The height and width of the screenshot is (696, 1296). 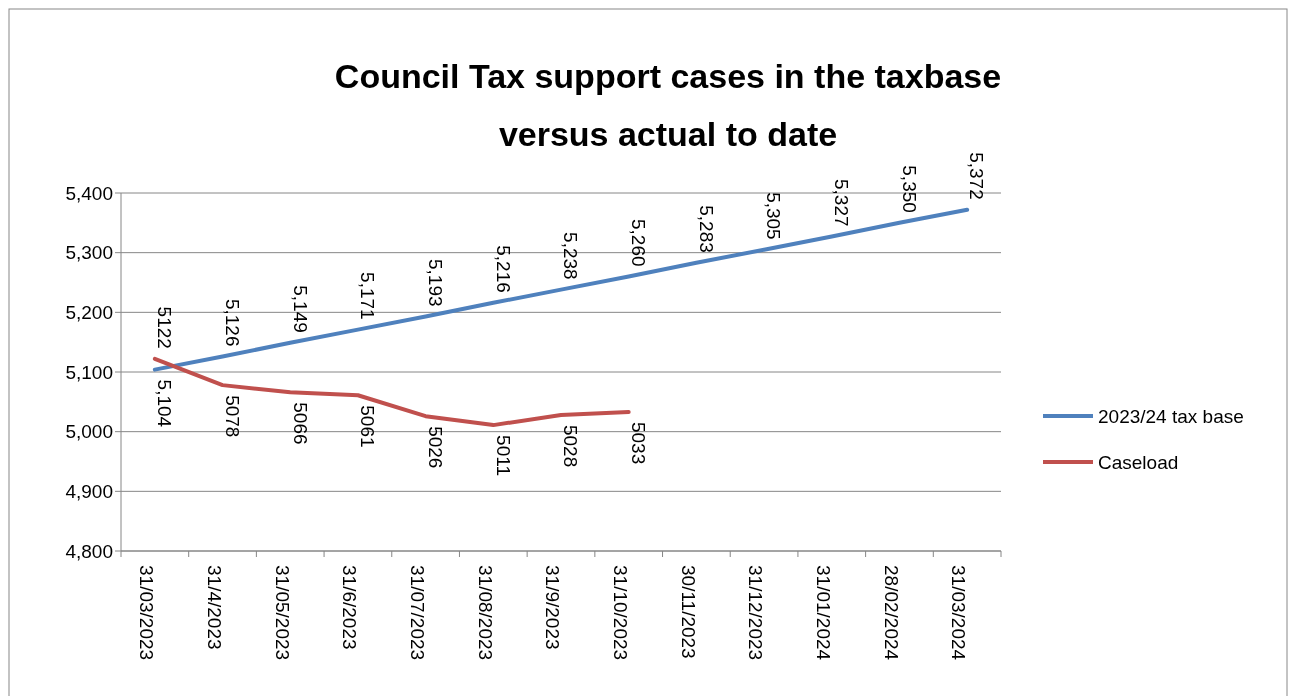 What do you see at coordinates (668, 105) in the screenshot?
I see `chart-title: Council Tax support cases in the taxbase versus actual to date` at bounding box center [668, 105].